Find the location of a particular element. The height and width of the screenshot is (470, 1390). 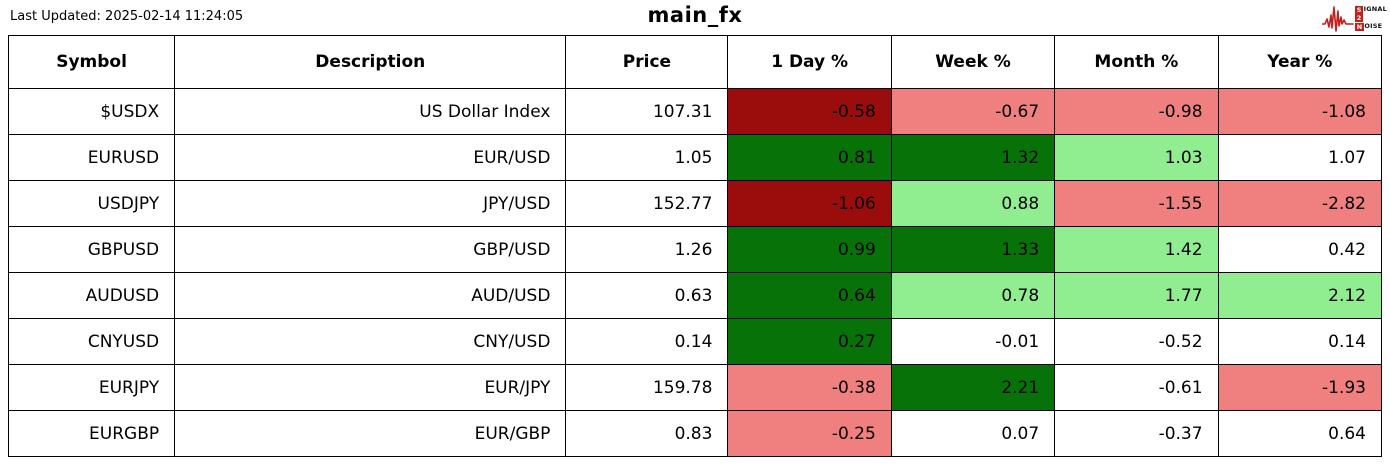

symbol-cell: EURGBP is located at coordinates (91, 433).